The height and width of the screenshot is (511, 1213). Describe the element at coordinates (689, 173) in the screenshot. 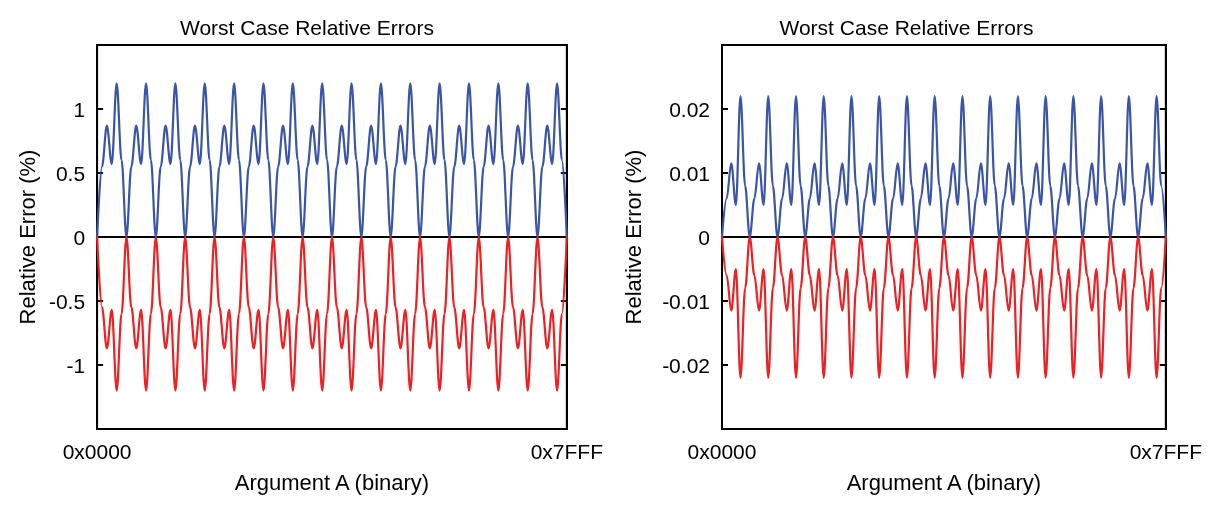

I see `y-tick-label: 0.01` at that location.